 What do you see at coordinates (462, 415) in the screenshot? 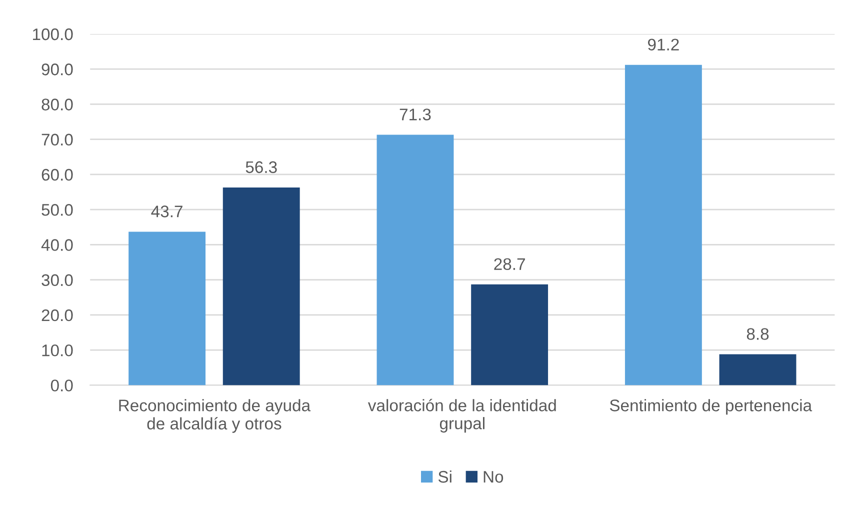
I see `x-tick-label: valoración de la identidad grupal` at bounding box center [462, 415].